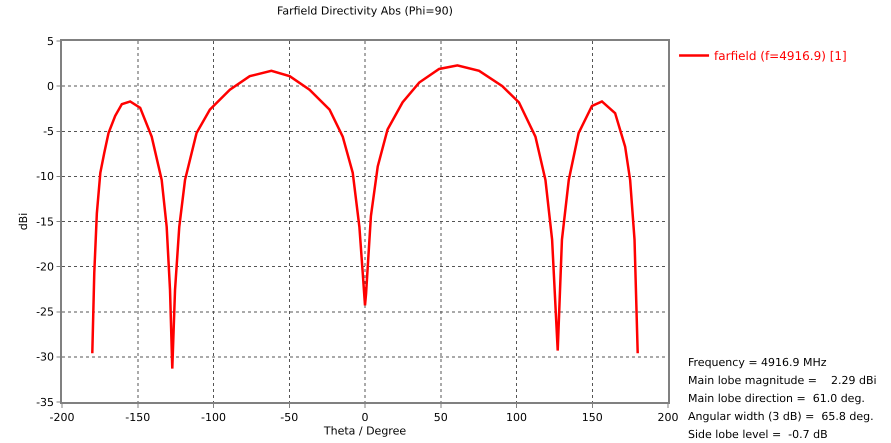 The width and height of the screenshot is (891, 443). I want to click on y-tick-label: -5, so click(48, 131).